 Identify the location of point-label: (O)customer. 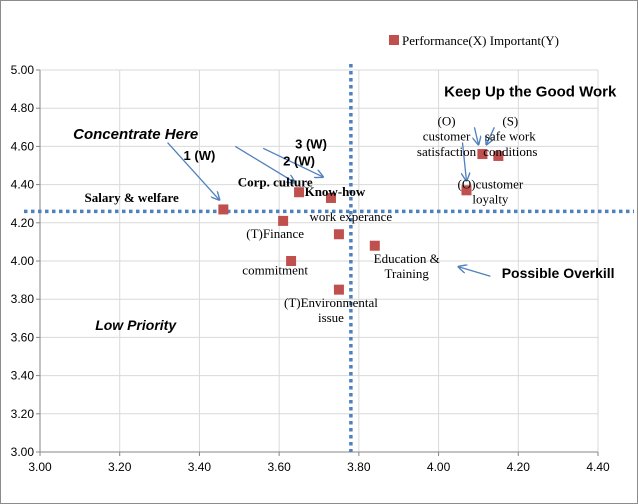
(491, 183).